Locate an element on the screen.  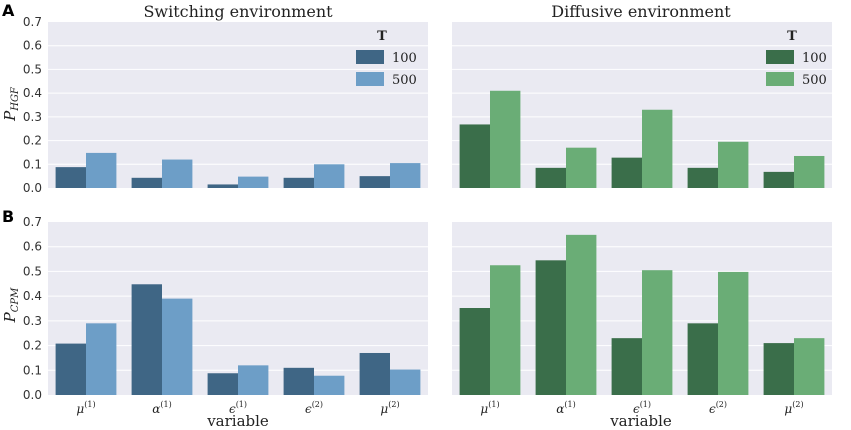
panel-letter-b: B is located at coordinates (8, 216).